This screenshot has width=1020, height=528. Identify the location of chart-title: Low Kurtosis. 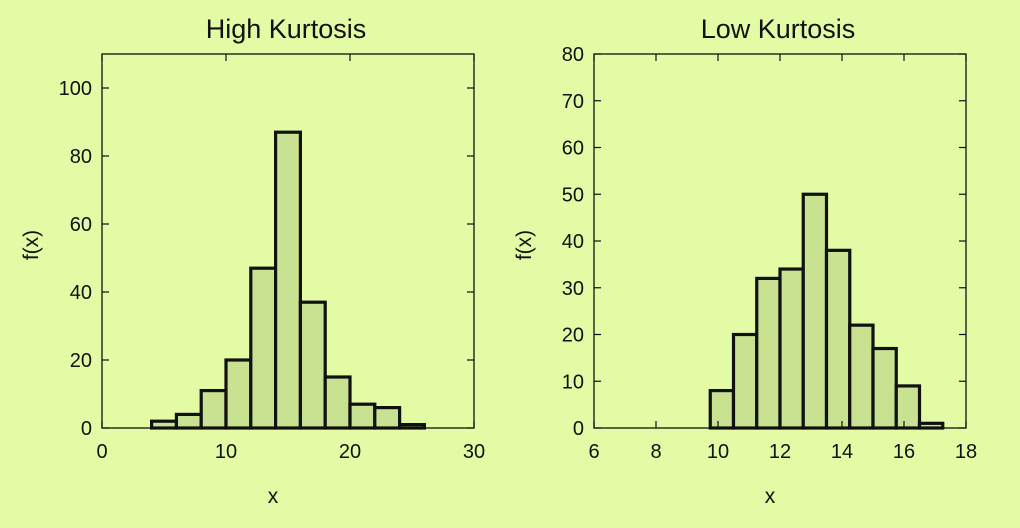
(778, 29).